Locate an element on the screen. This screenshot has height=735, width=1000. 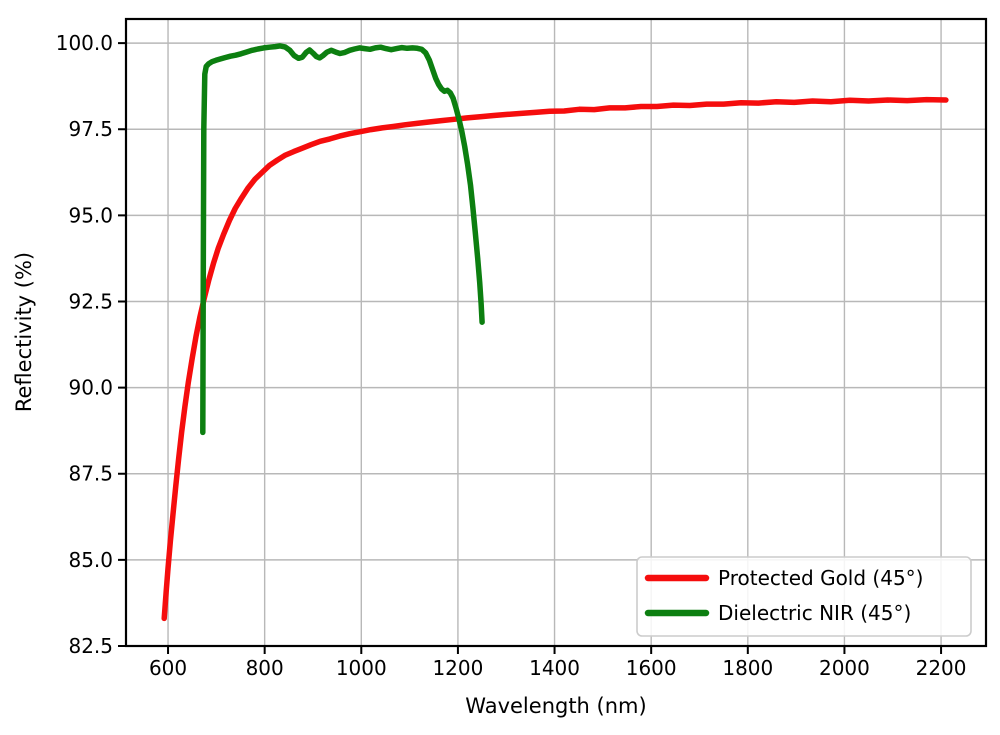
x-tick-label: 800 is located at coordinates (265, 668).